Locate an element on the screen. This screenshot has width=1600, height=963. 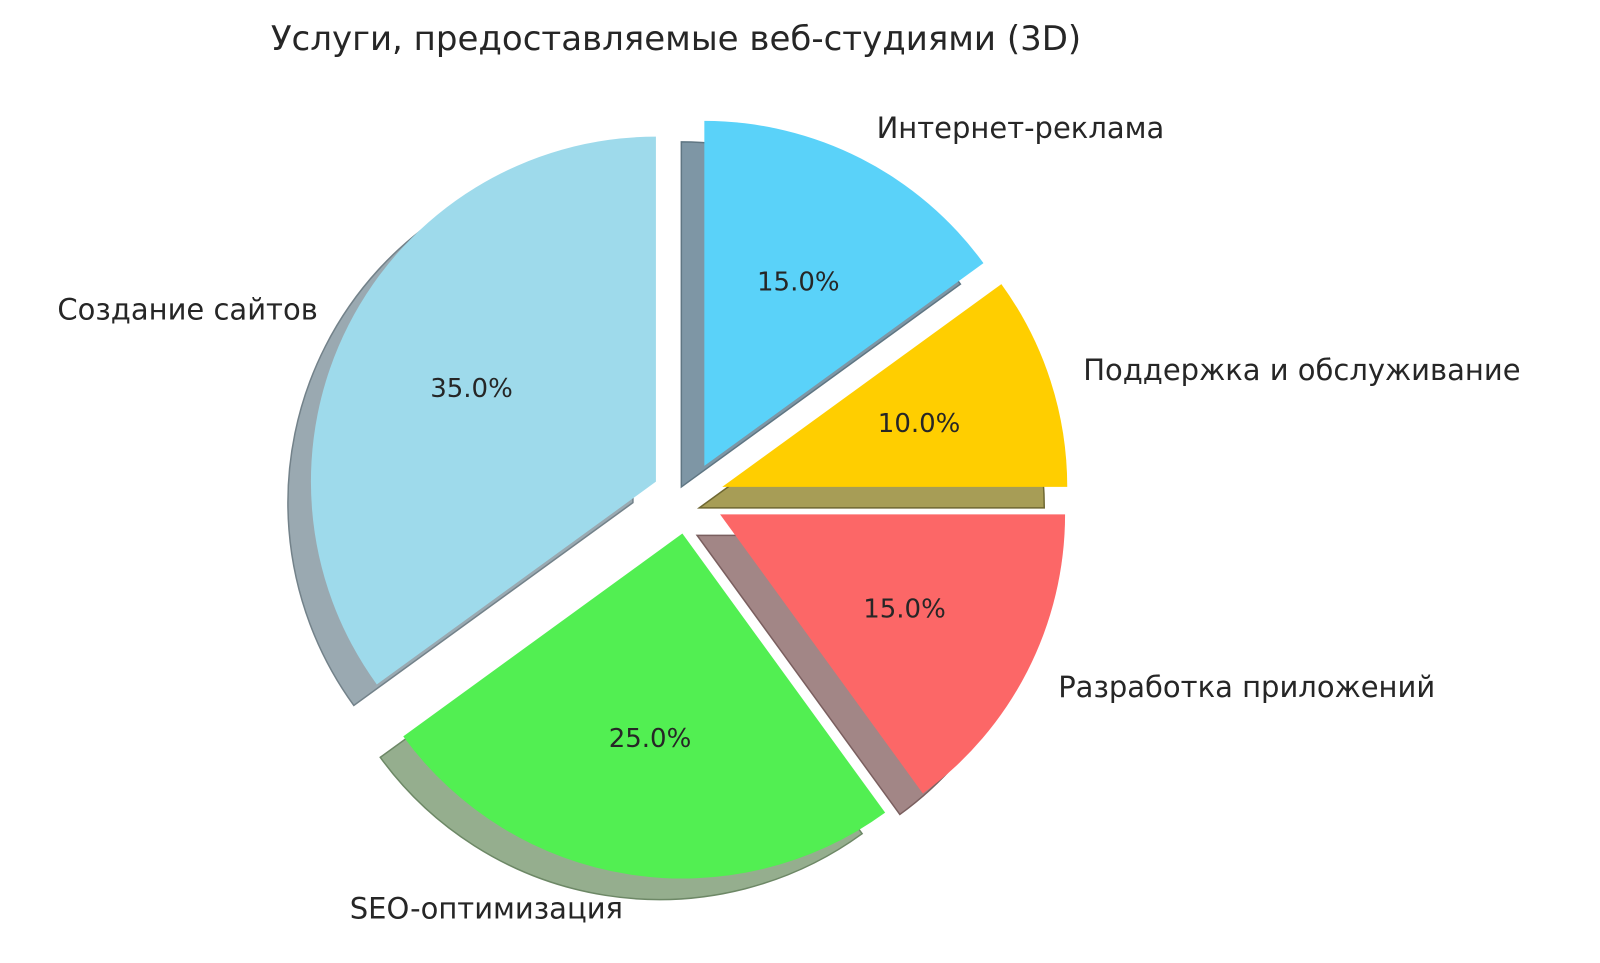
slice-pct-label-1: 10.0% is located at coordinates (919, 424).